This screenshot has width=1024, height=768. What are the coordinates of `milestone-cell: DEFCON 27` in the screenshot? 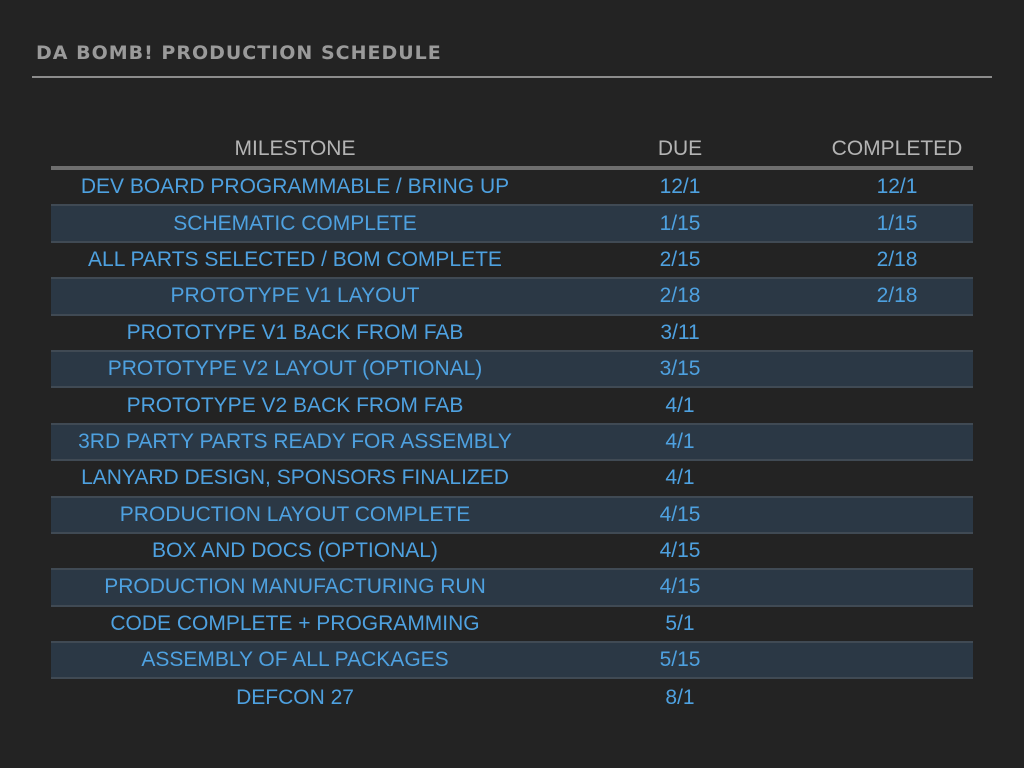 It's located at (295, 697).